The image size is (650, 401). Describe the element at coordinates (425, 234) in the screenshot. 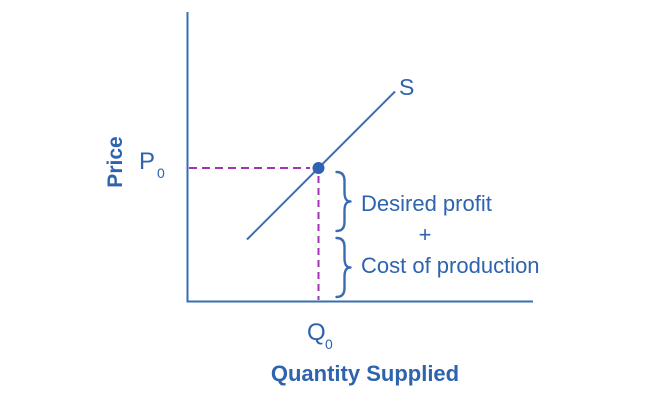

I see `plus-sign-label: +` at that location.